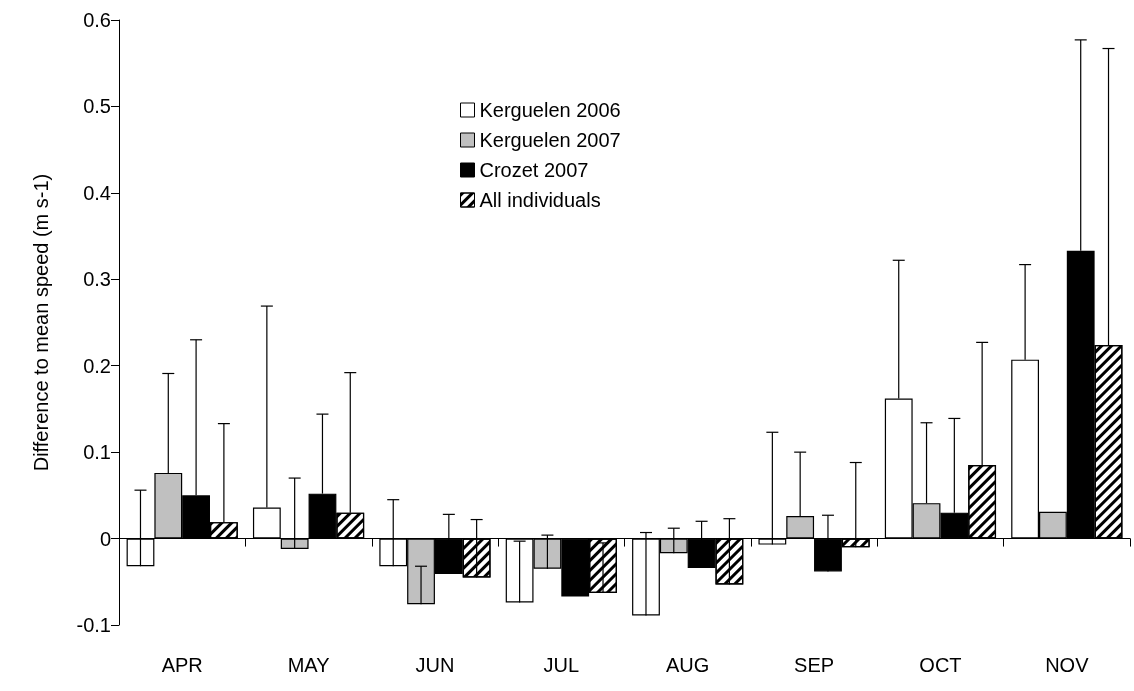 This screenshot has width=1134, height=691. Describe the element at coordinates (41, 322) in the screenshot. I see `y-axis-title: Difference to mean speed (m s-1)` at that location.